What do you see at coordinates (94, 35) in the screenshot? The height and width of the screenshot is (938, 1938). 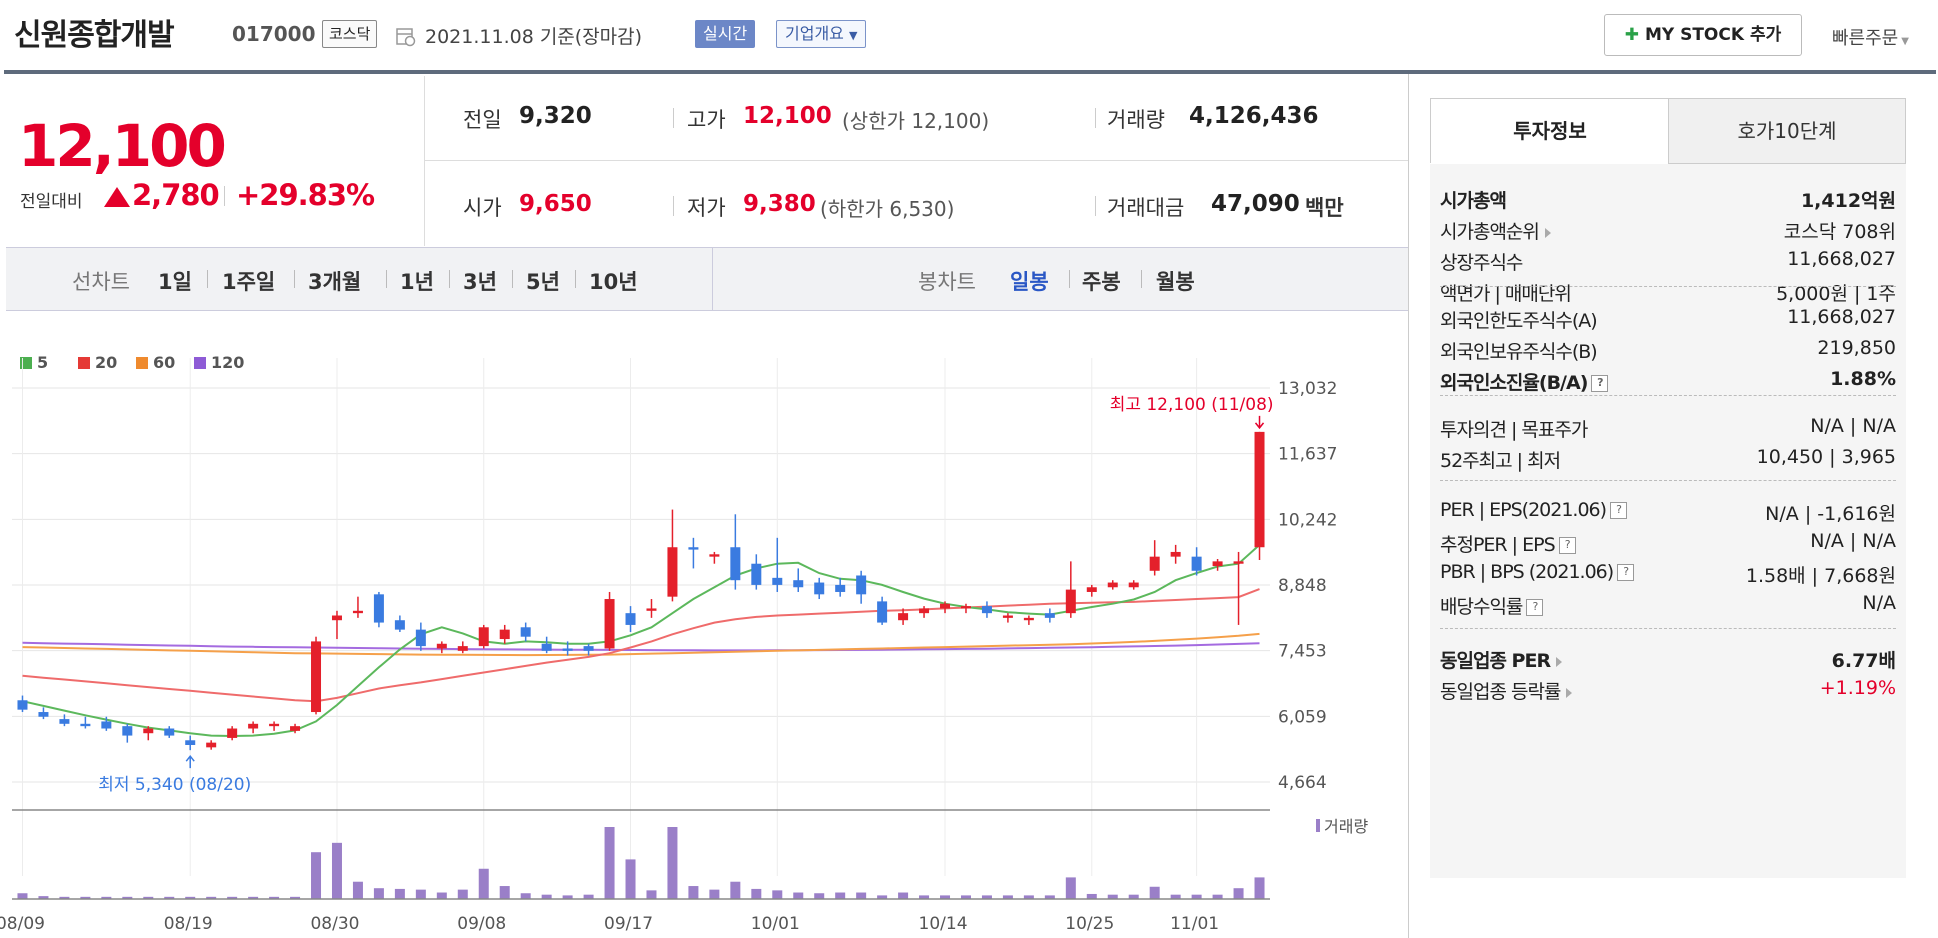 I see `stock-name: 신원종합개발` at bounding box center [94, 35].